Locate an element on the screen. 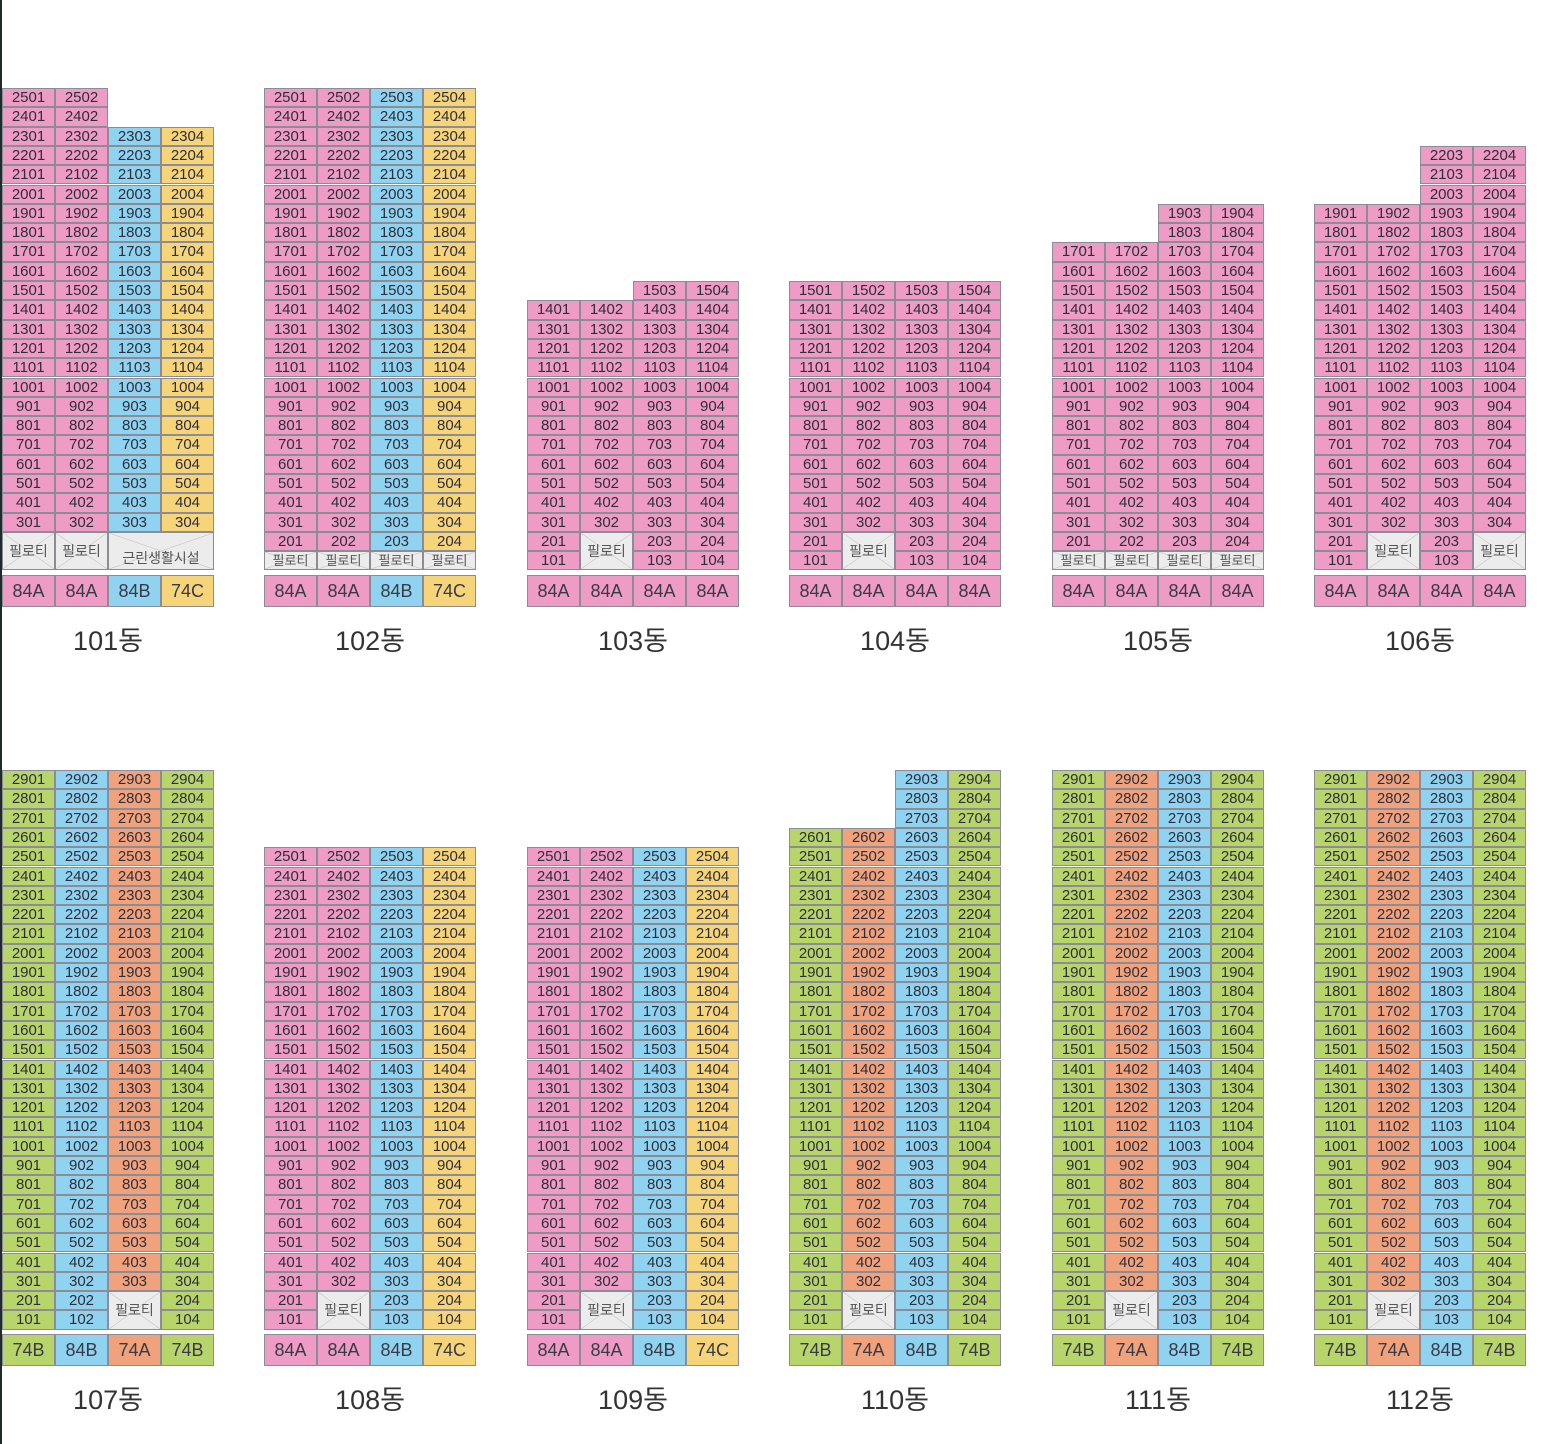 This screenshot has width=1568, height=1444. unit-cell: 1001 is located at coordinates (290, 387).